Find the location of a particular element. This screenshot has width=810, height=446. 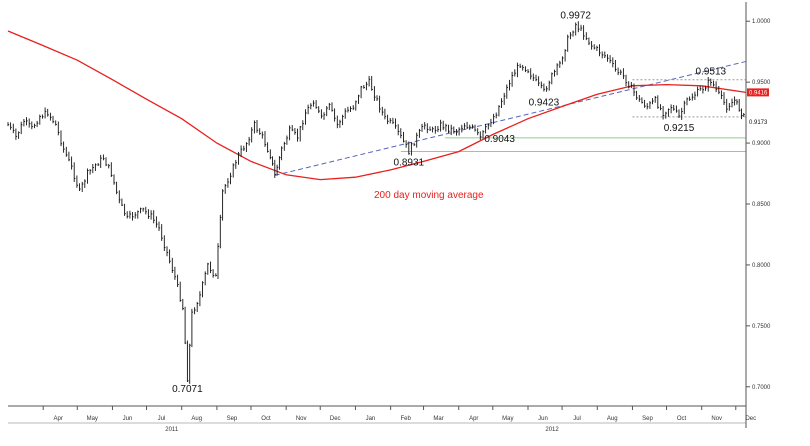

y-tick-label: 0.8000 is located at coordinates (761, 266).